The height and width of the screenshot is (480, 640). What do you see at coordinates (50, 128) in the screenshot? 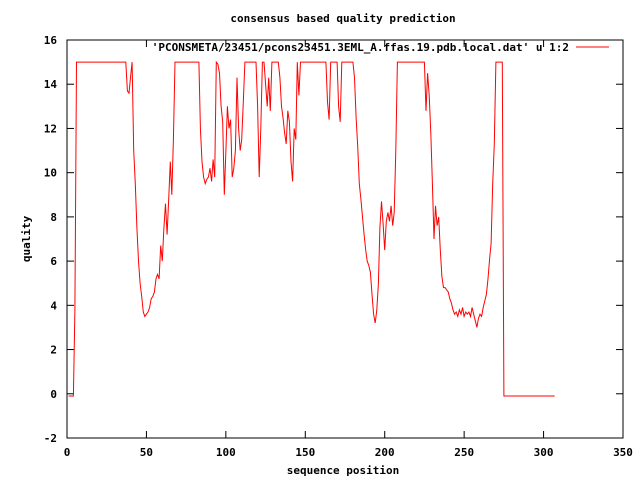
I see `y-tick-label: 12` at bounding box center [50, 128].